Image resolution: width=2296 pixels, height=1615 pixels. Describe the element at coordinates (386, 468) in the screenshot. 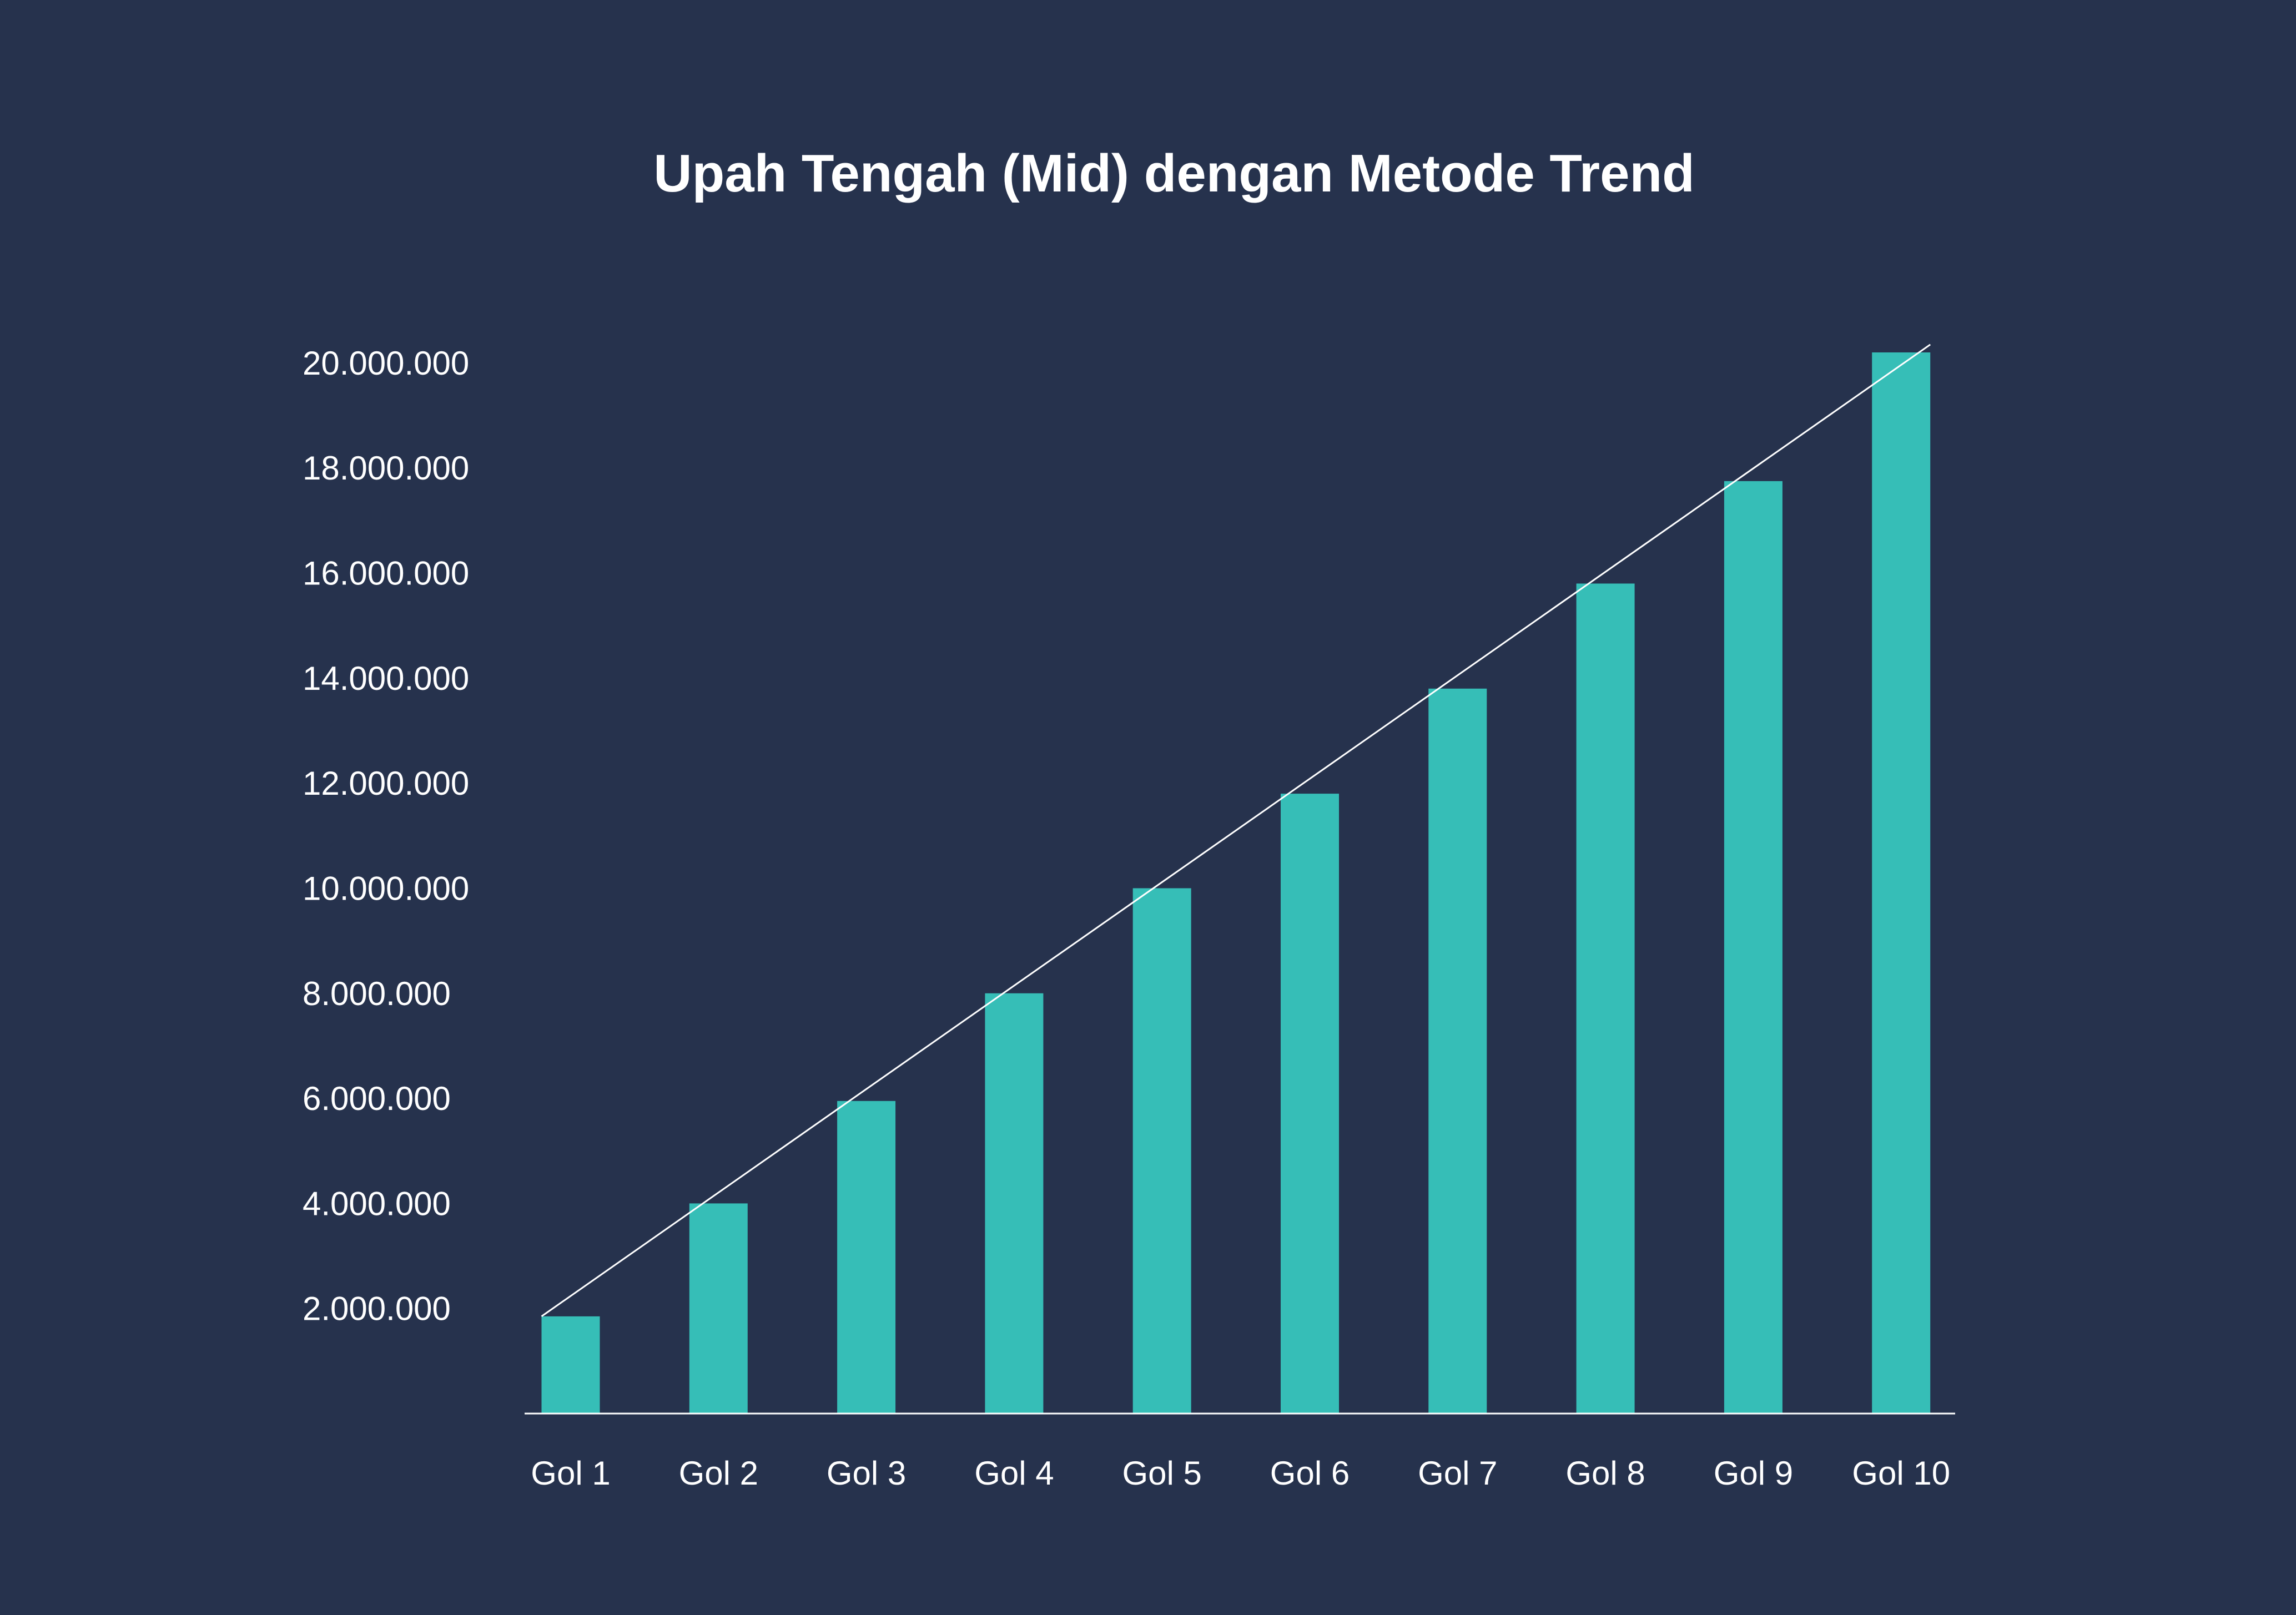

I see `y-tick-label: 18.000.000` at that location.